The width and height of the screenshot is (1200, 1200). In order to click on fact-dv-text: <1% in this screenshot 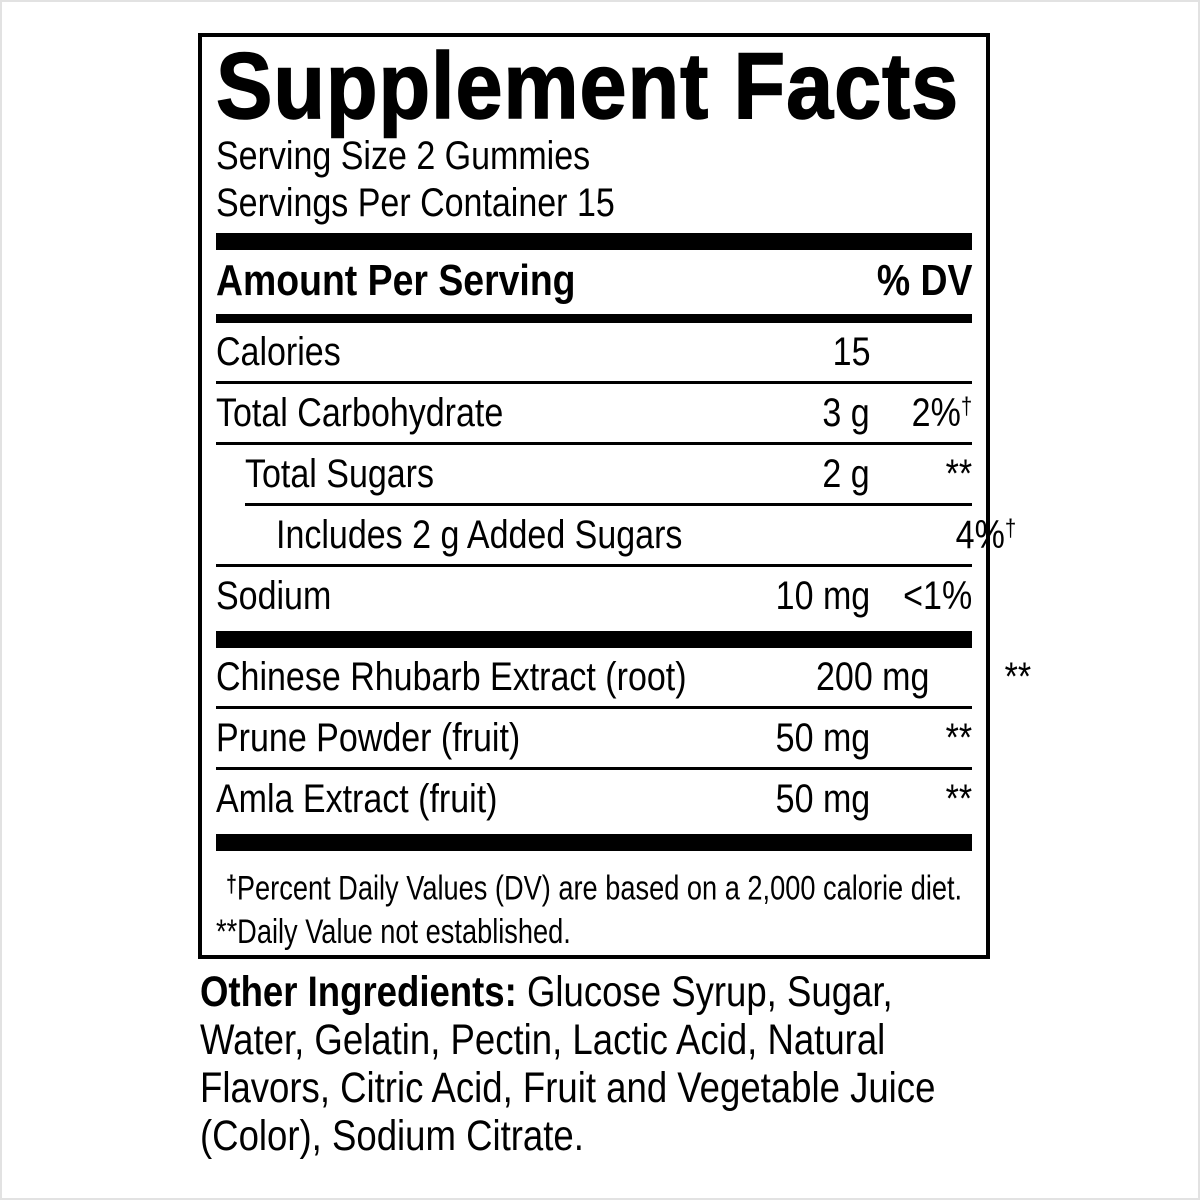, I will do `click(937, 595)`.